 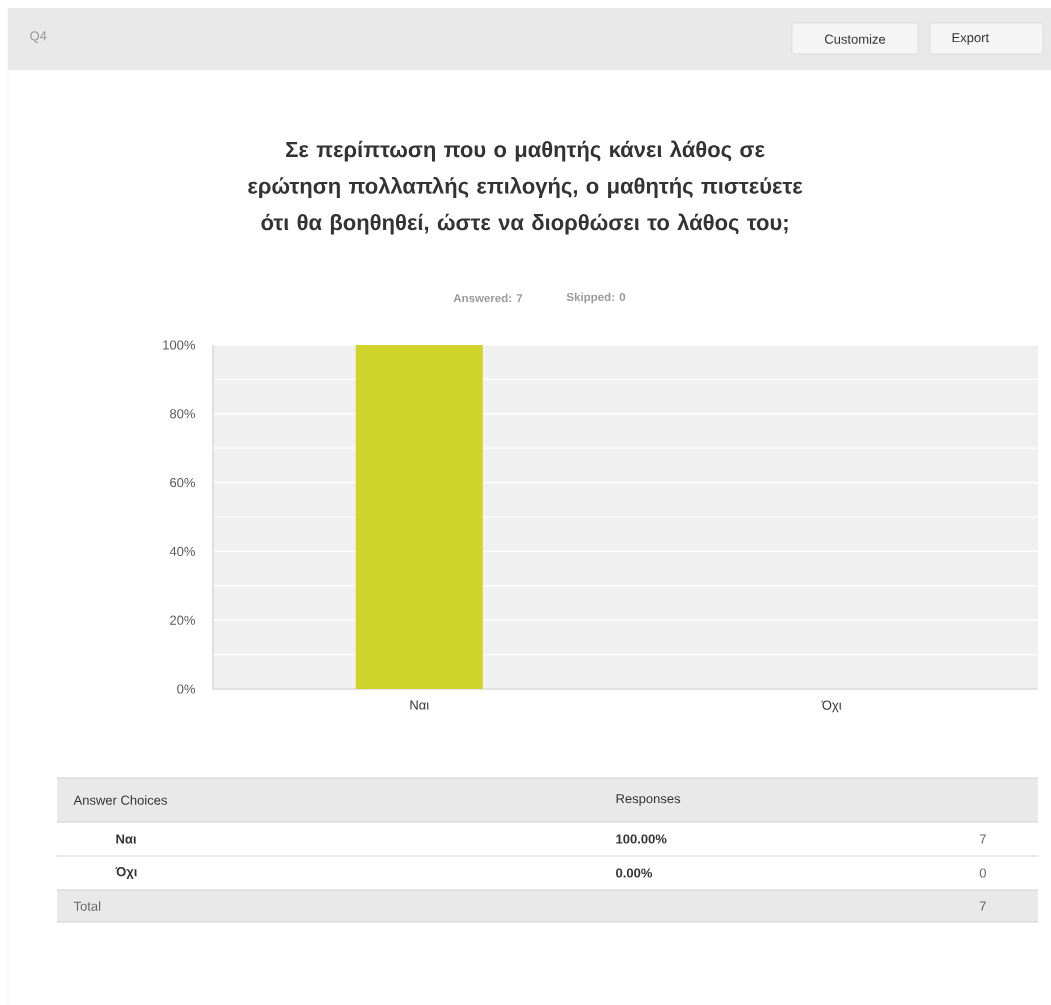 What do you see at coordinates (126, 873) in the screenshot?
I see `category-label: Όχι` at bounding box center [126, 873].